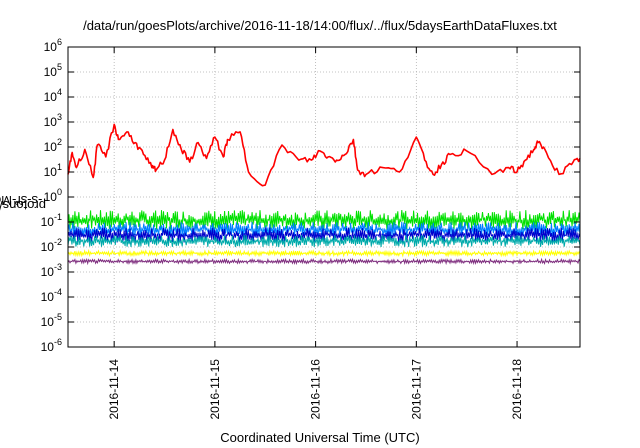 Image resolution: width=640 pixels, height=448 pixels. I want to click on y-tick-label: 10⁵, so click(53, 70).